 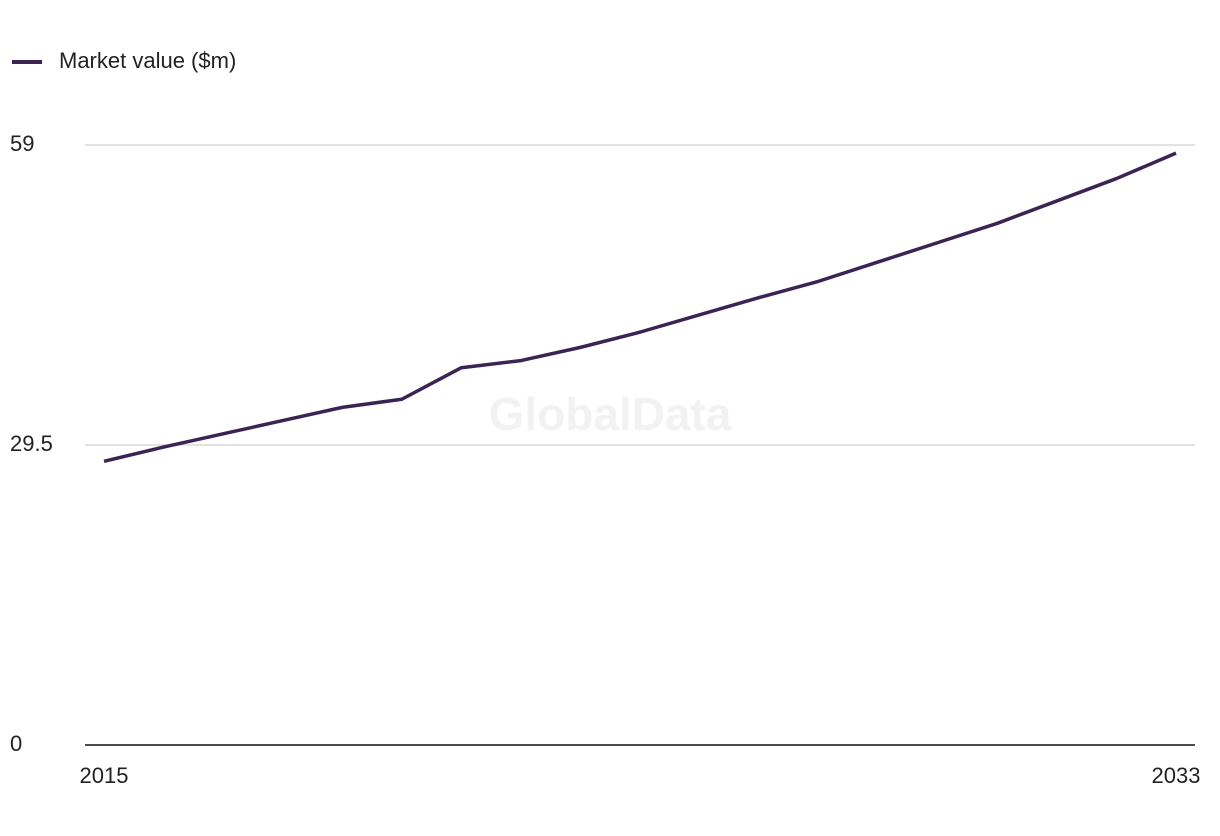 What do you see at coordinates (31, 443) in the screenshot?
I see `y-tick-label: 29.5` at bounding box center [31, 443].